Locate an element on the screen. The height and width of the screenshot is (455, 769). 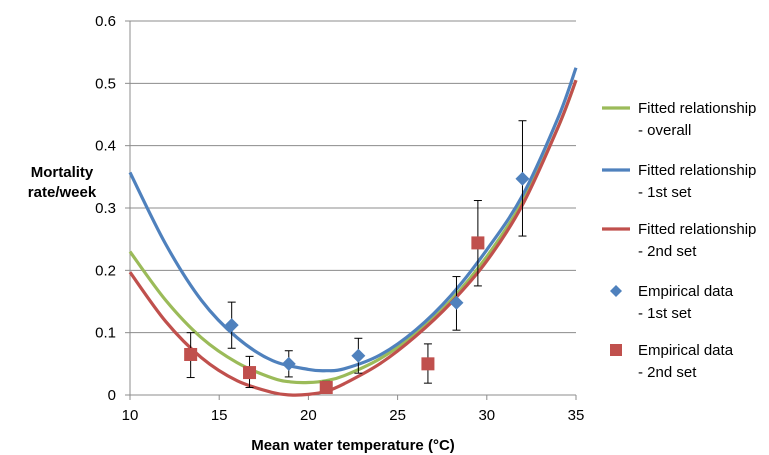
y-tick-labels: 0 0.1 0.2 0.3 0.4 0.5 0.6 is located at coordinates (105, 208).